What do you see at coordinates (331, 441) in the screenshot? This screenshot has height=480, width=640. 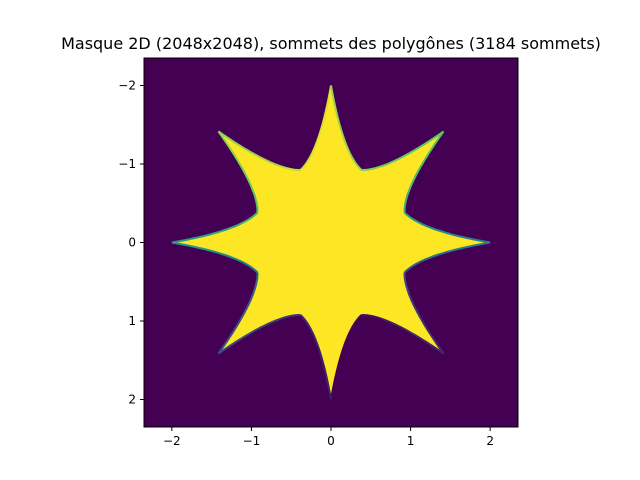 I see `x-tick-label: 0` at bounding box center [331, 441].